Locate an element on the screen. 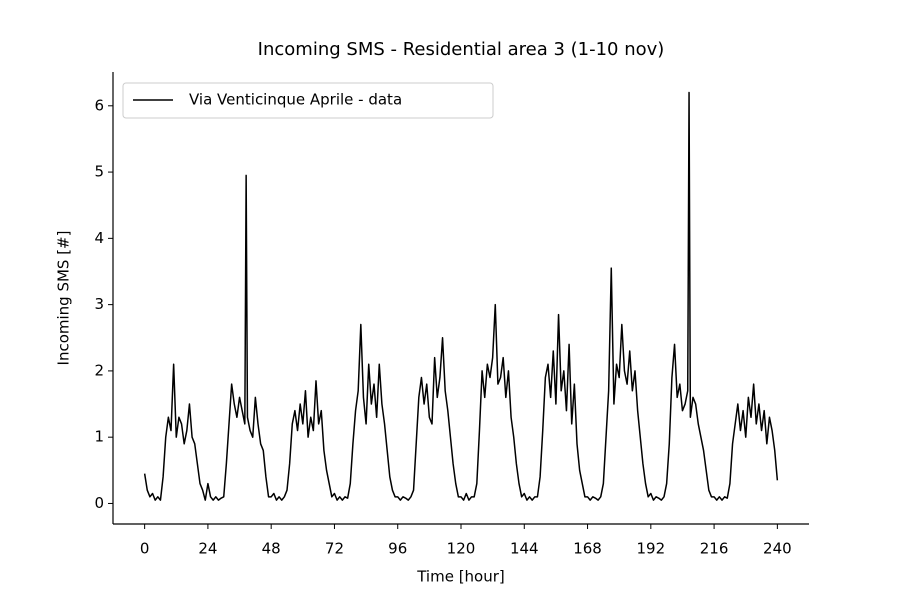  x-tick-label: 192 is located at coordinates (650, 549).